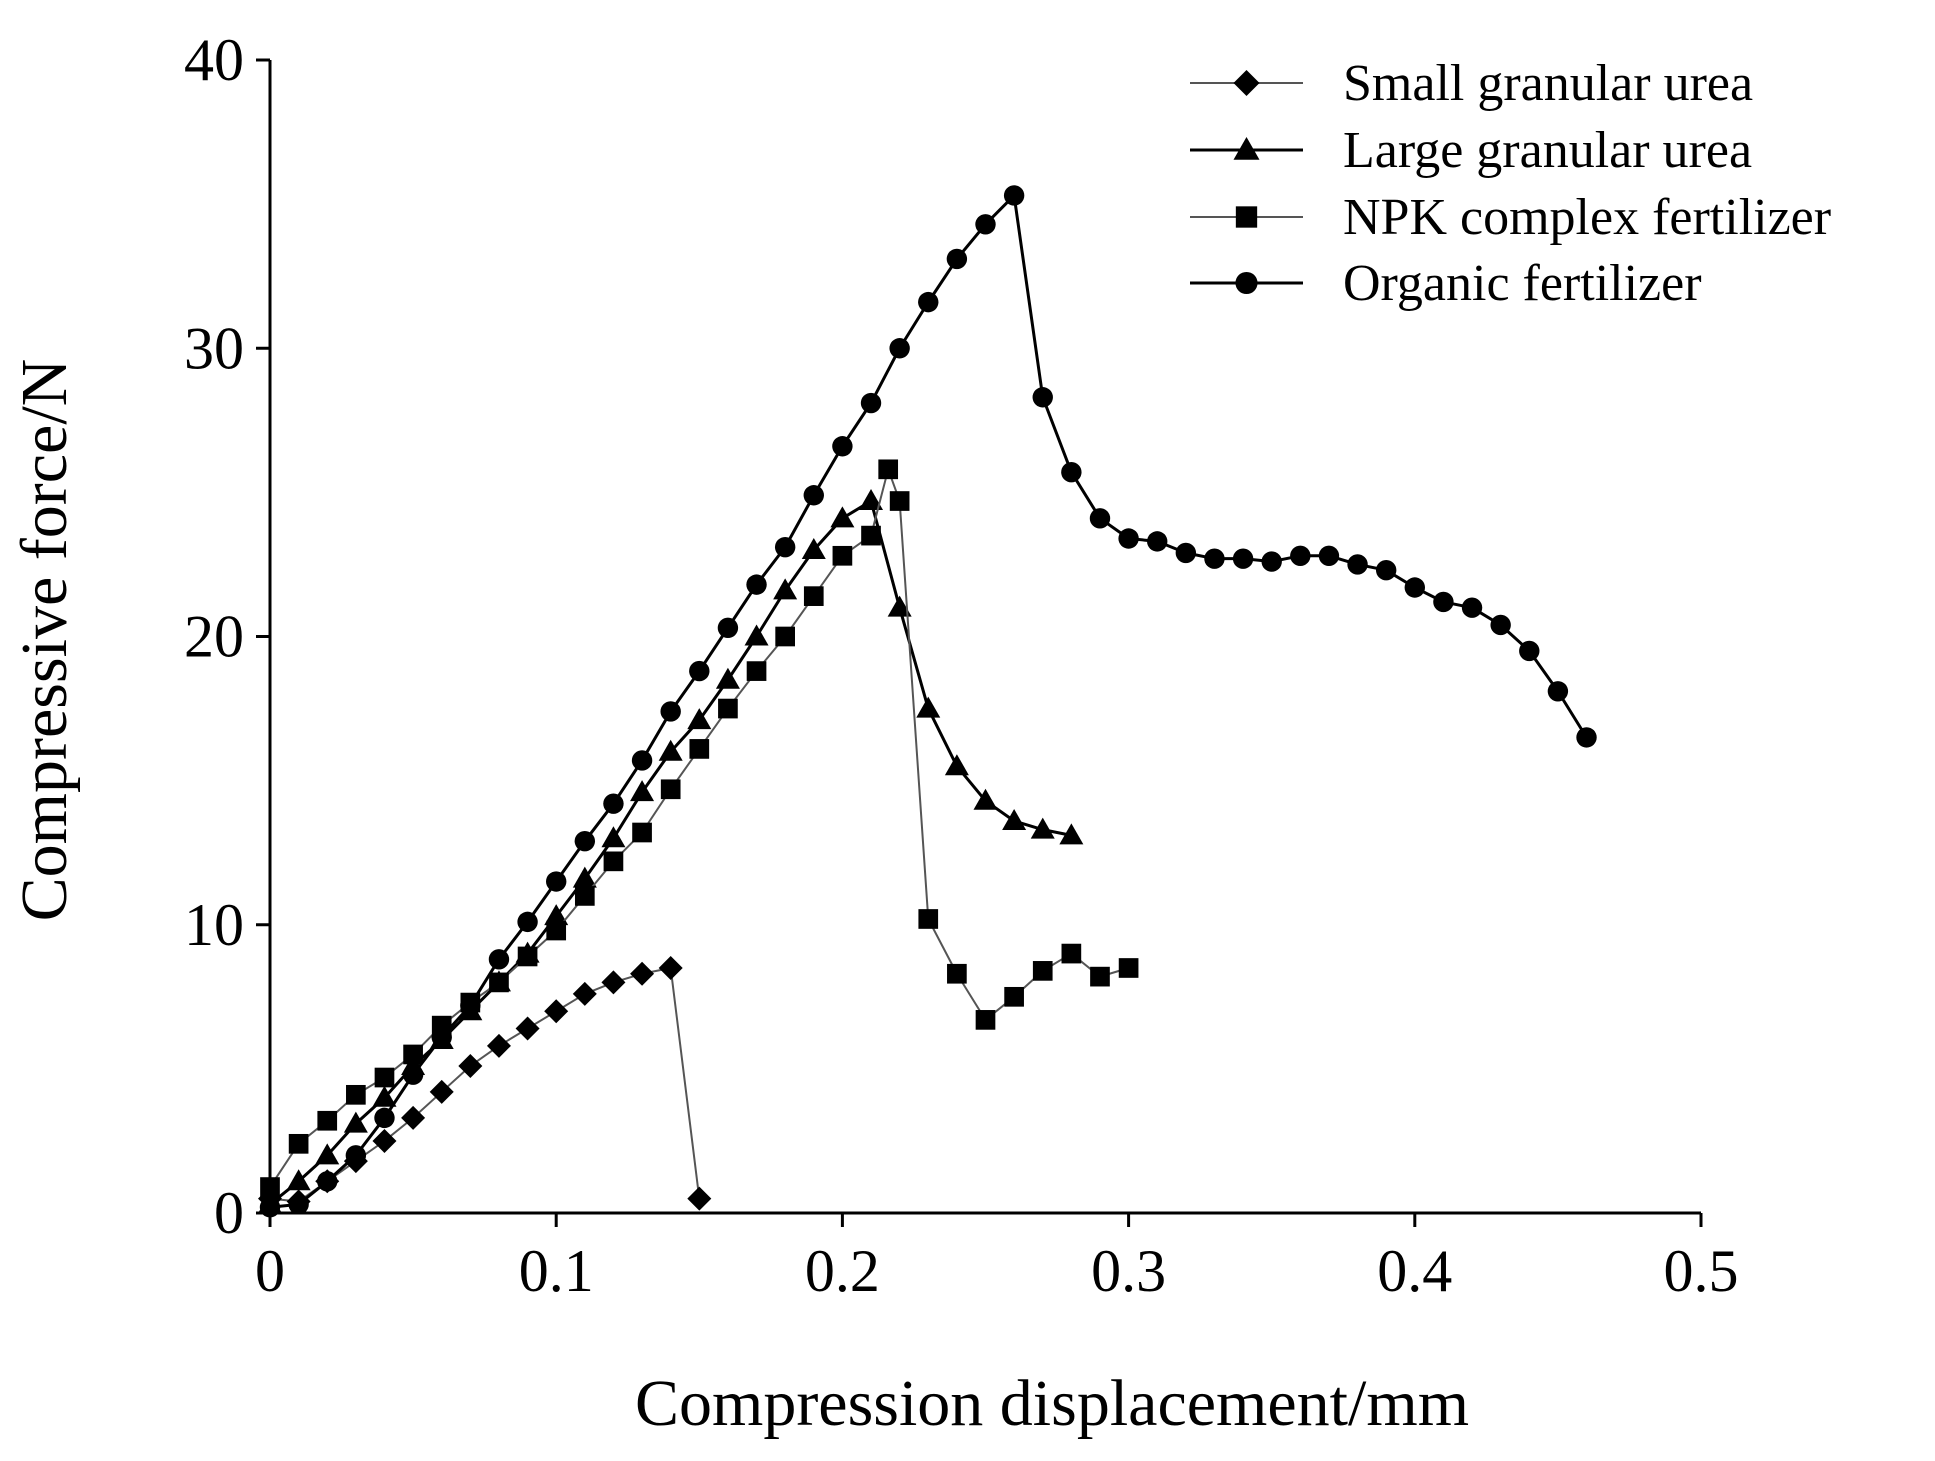 Image resolution: width=1935 pixels, height=1461 pixels. I want to click on series-line, so click(485, 1084).